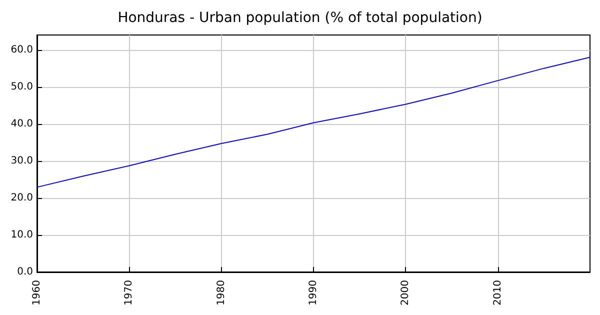 This screenshot has height=315, width=600. I want to click on y-tick-label: 20.0, so click(21, 198).